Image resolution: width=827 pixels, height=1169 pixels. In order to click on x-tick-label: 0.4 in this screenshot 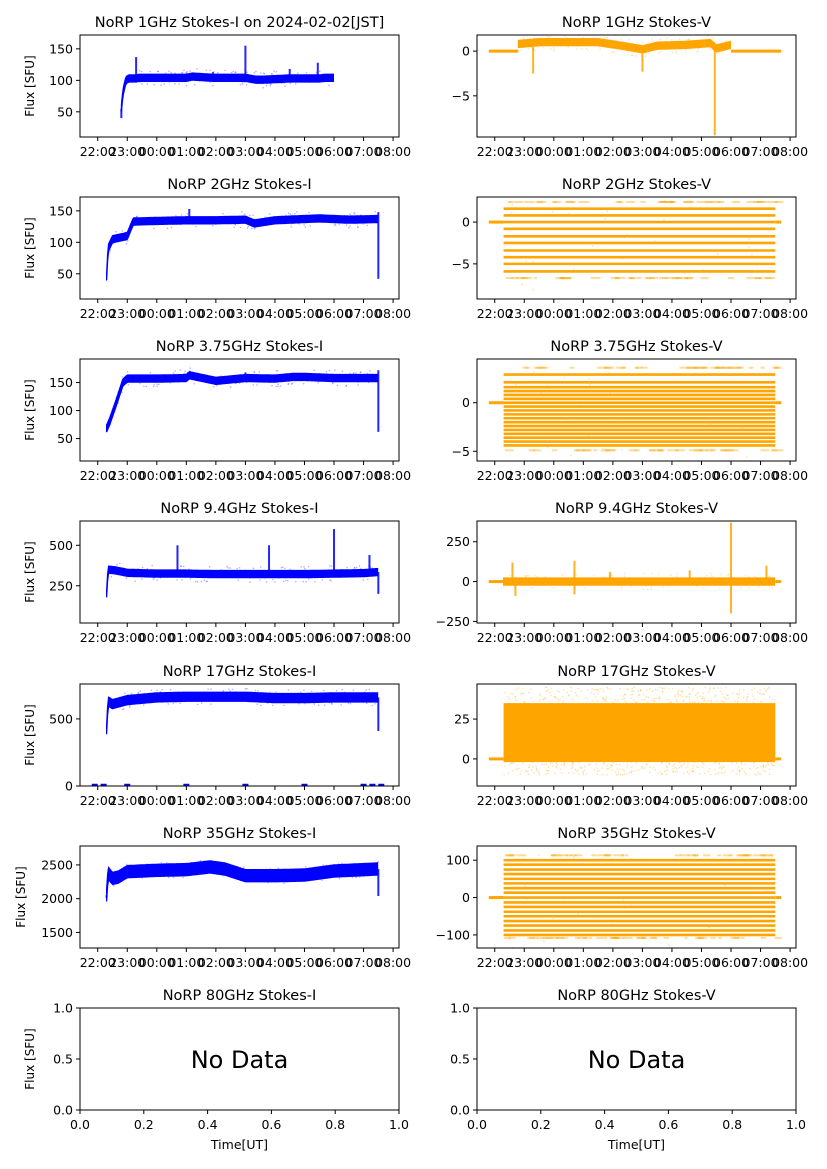, I will do `click(605, 1124)`.